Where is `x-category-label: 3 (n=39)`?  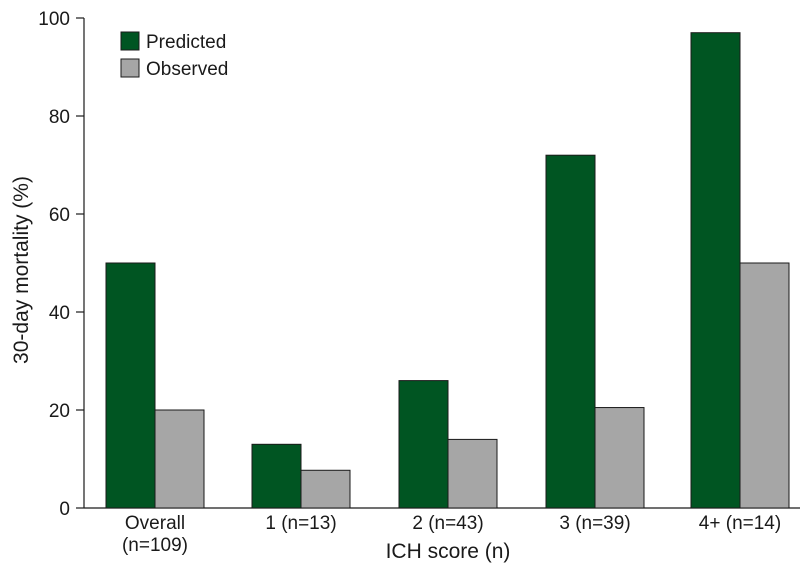 x-category-label: 3 (n=39) is located at coordinates (594, 523).